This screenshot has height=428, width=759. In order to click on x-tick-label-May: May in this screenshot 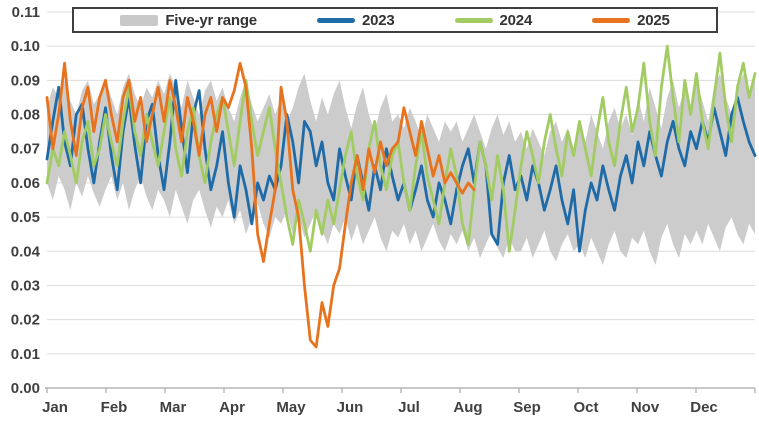, I will do `click(291, 407)`.